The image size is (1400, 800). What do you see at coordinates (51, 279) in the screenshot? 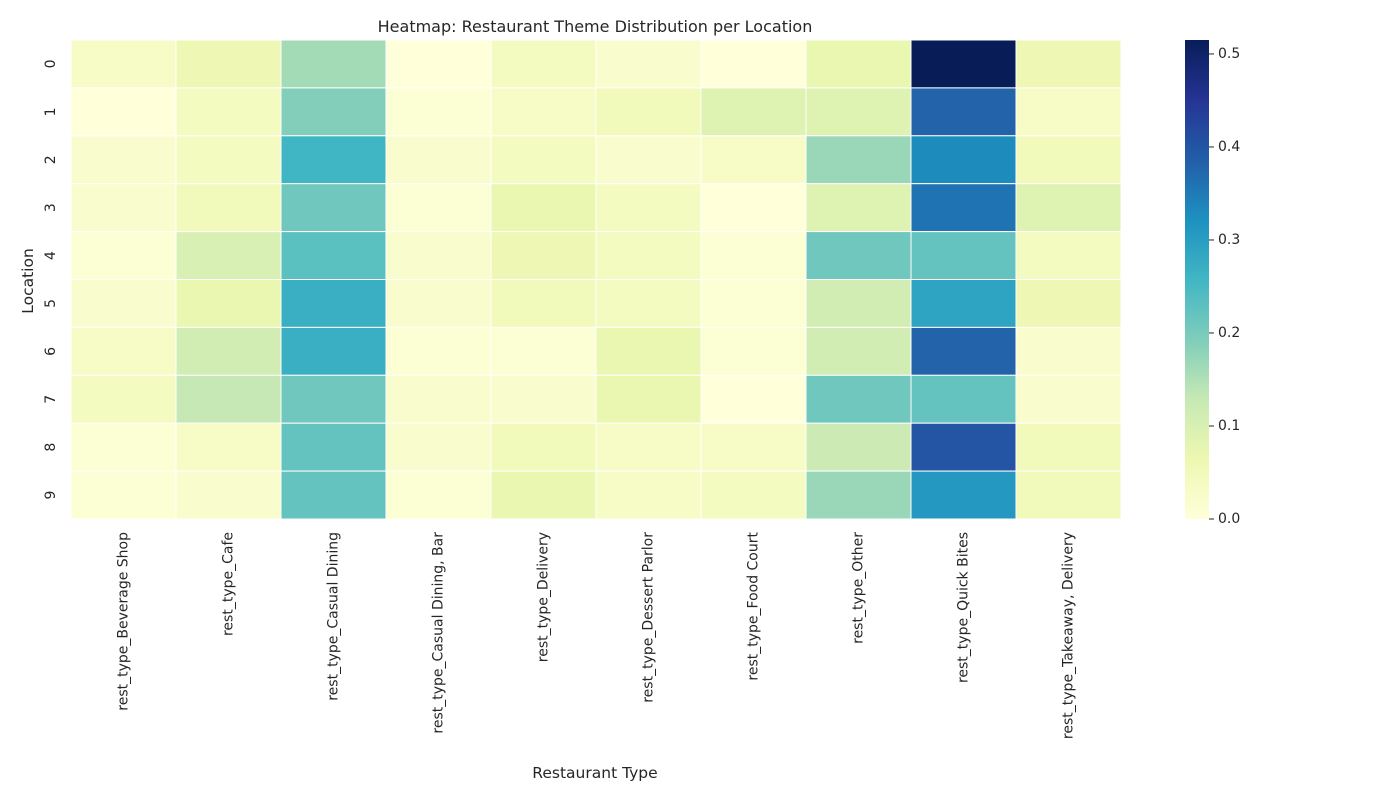
I see `y-tick-labels: 0 1 2 3 4 5 6 7 8 9` at bounding box center [51, 279].